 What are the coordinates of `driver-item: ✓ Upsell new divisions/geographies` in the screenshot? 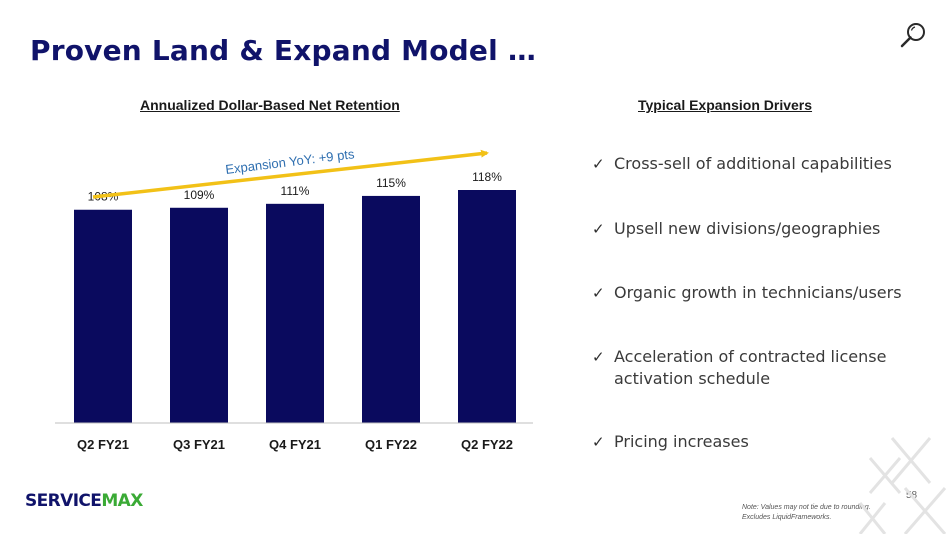 It's located at (736, 229).